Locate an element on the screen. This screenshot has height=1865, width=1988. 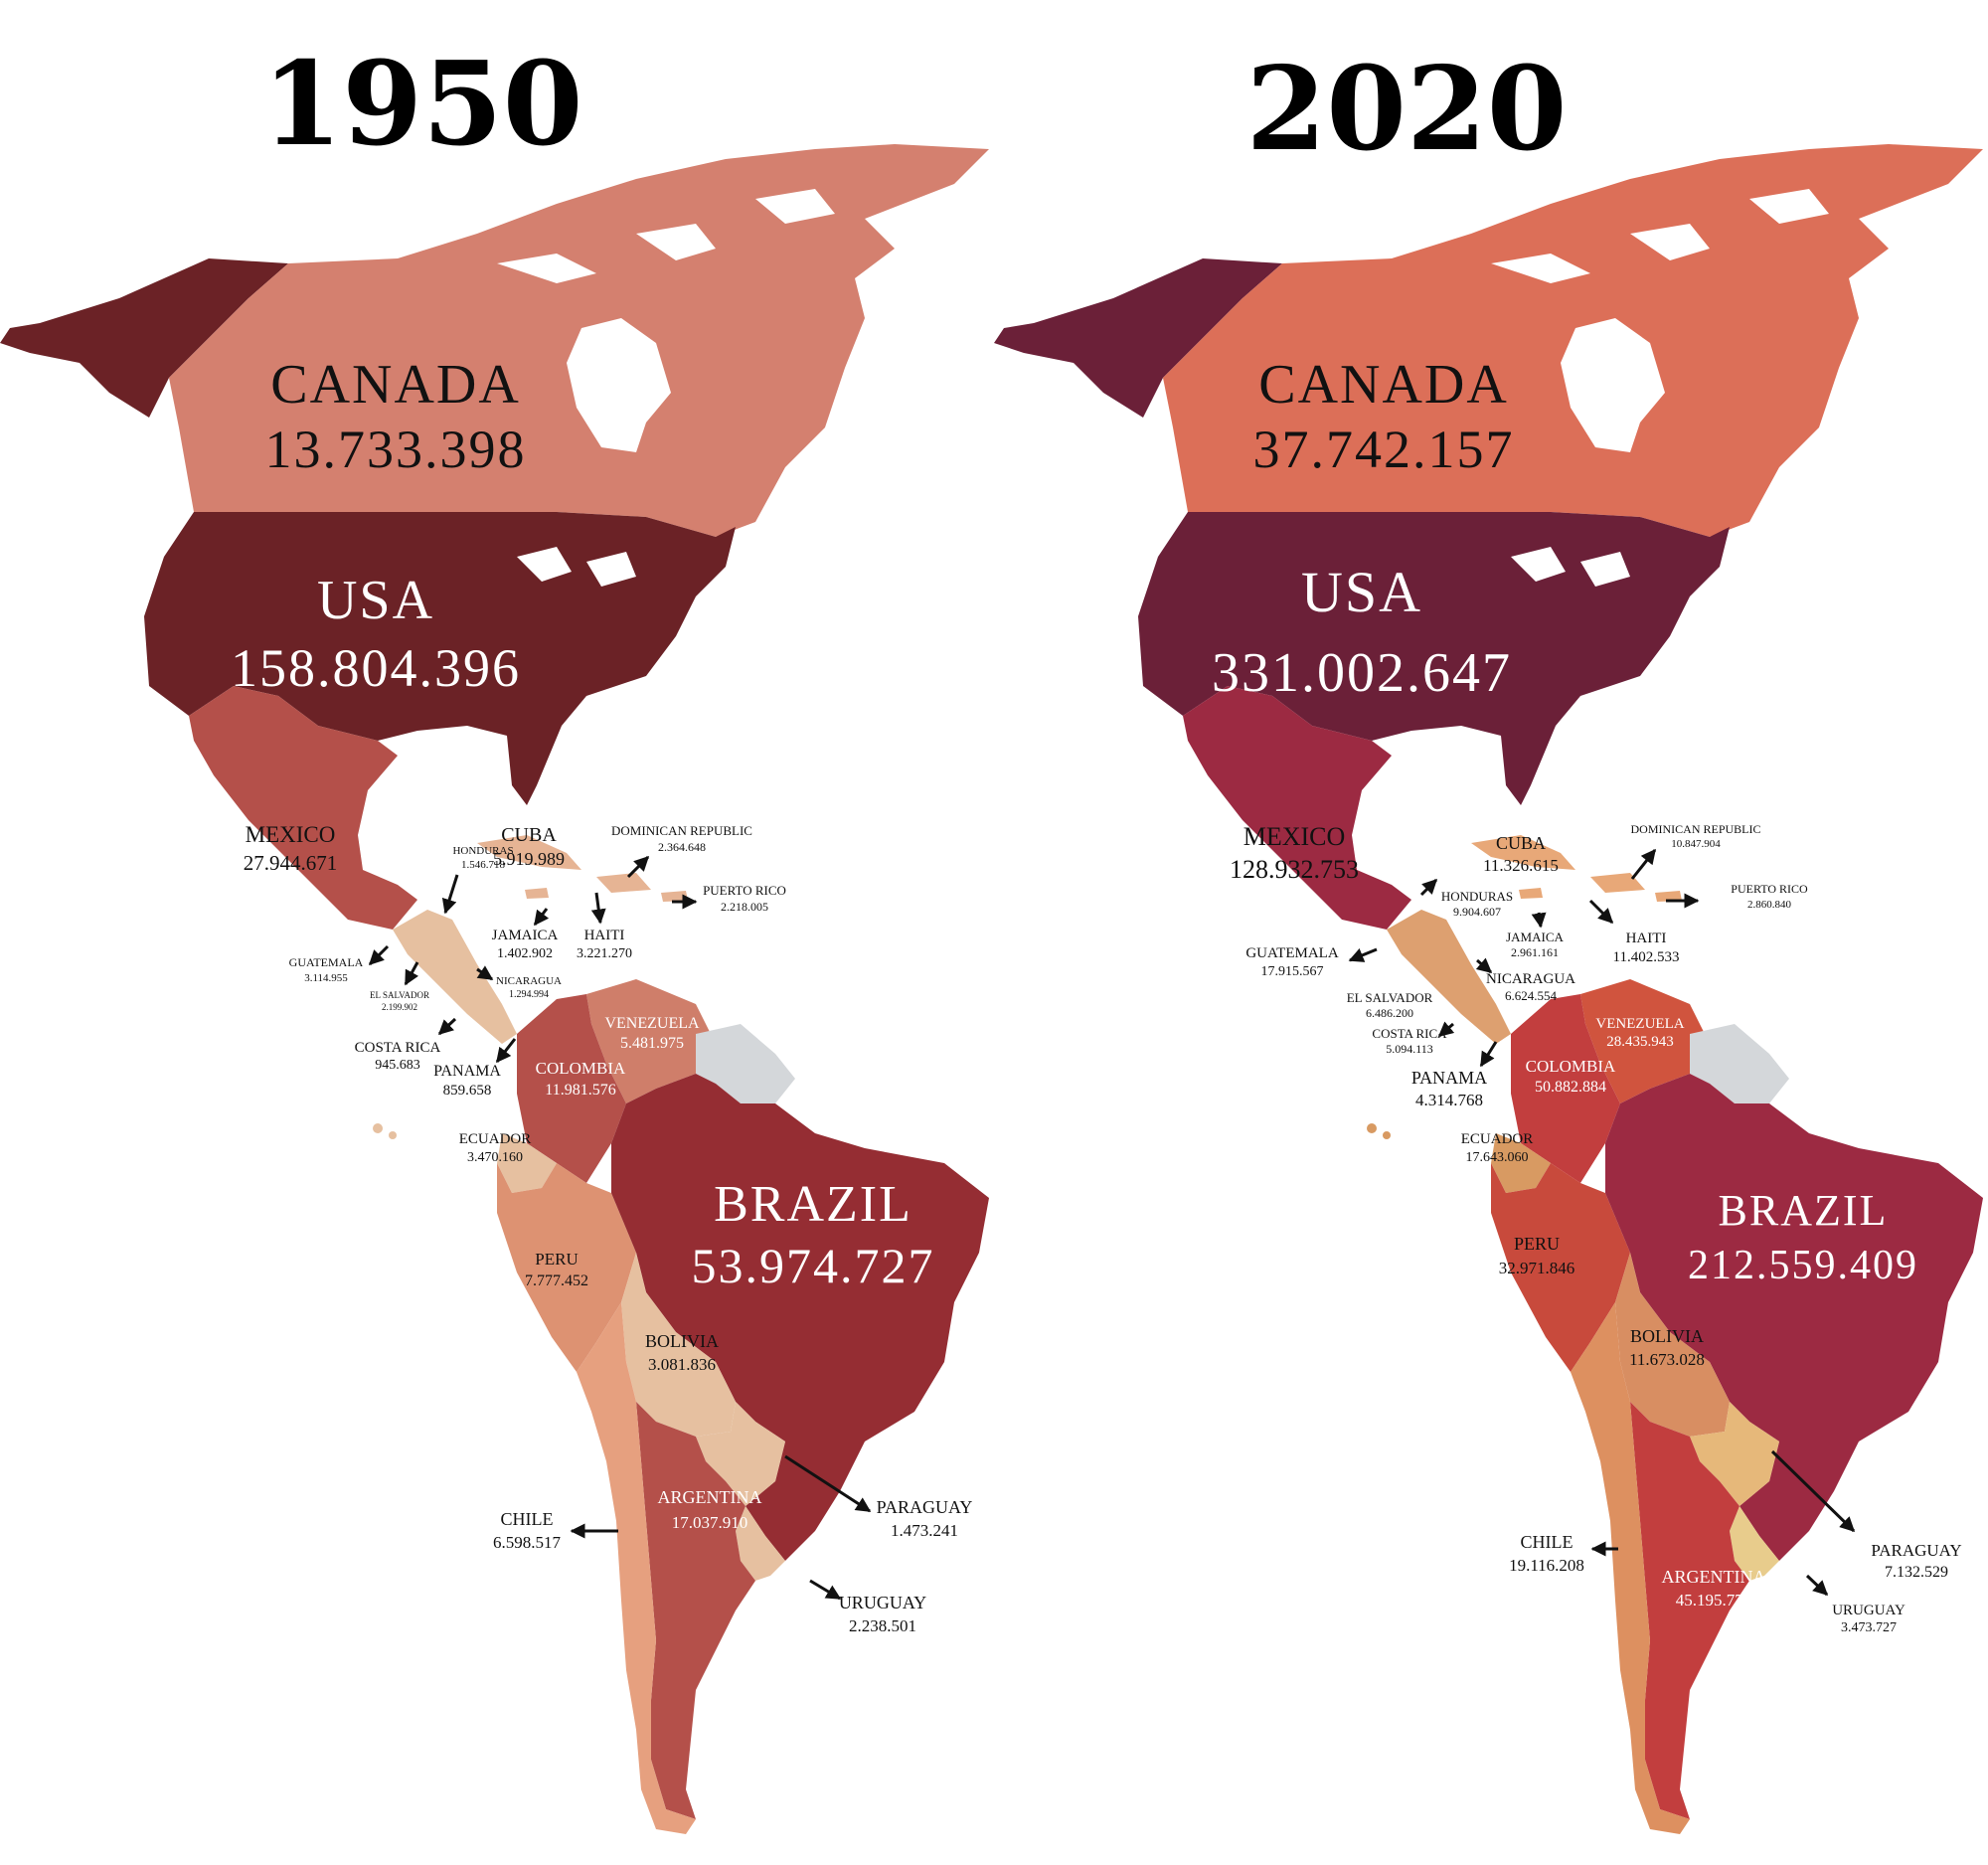
salvador-pop: 6.486.200 is located at coordinates (1389, 1013).